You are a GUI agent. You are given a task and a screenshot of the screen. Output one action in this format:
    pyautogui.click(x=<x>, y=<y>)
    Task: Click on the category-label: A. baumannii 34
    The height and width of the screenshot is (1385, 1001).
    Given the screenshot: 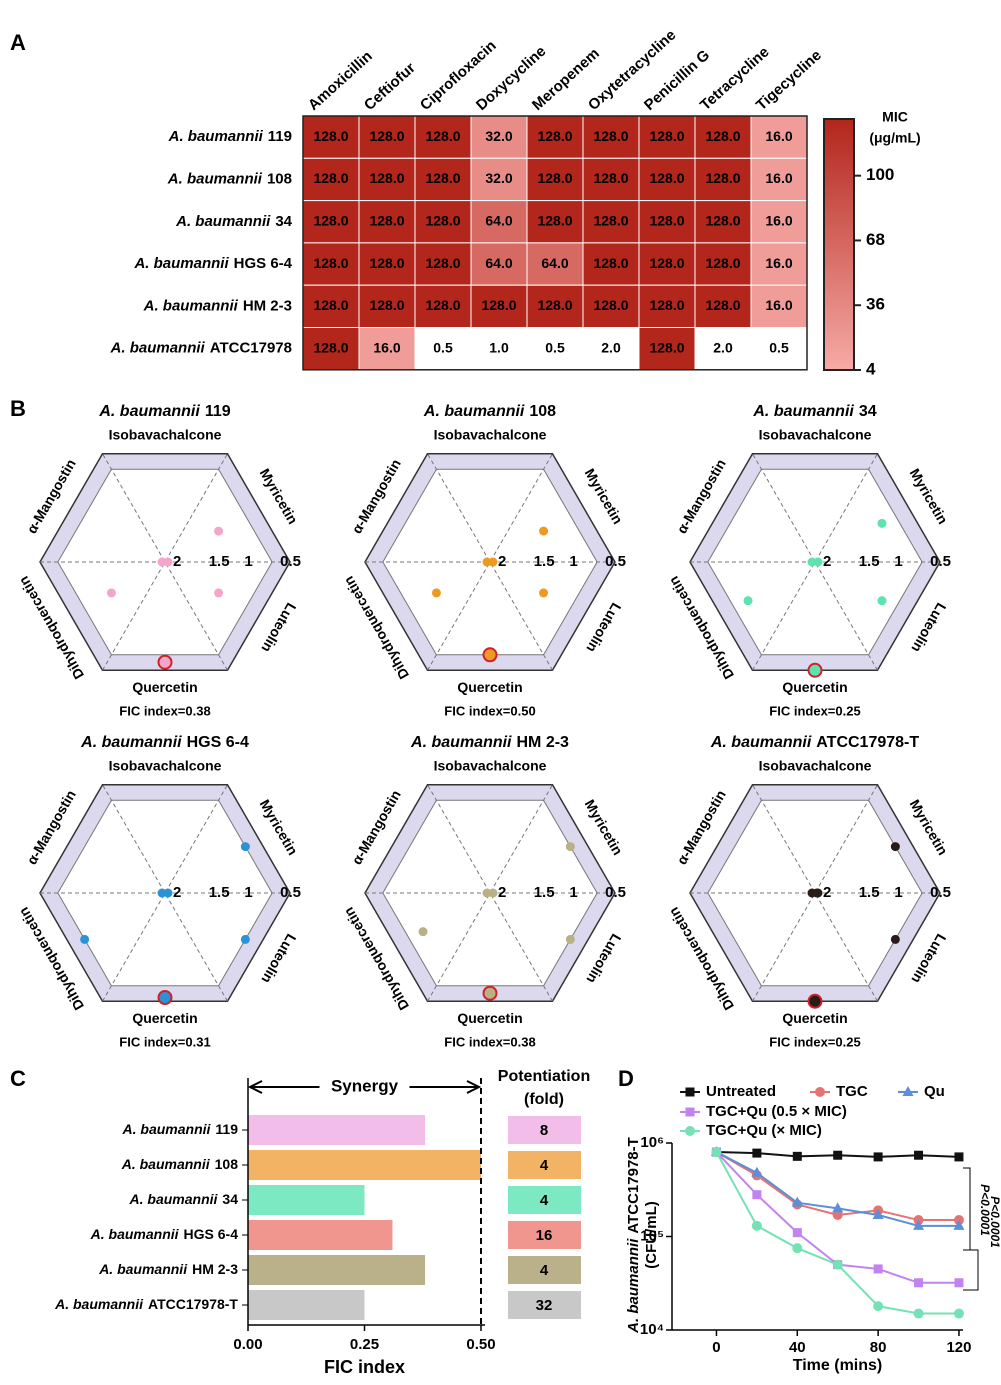 What is the action you would take?
    pyautogui.click(x=184, y=1199)
    